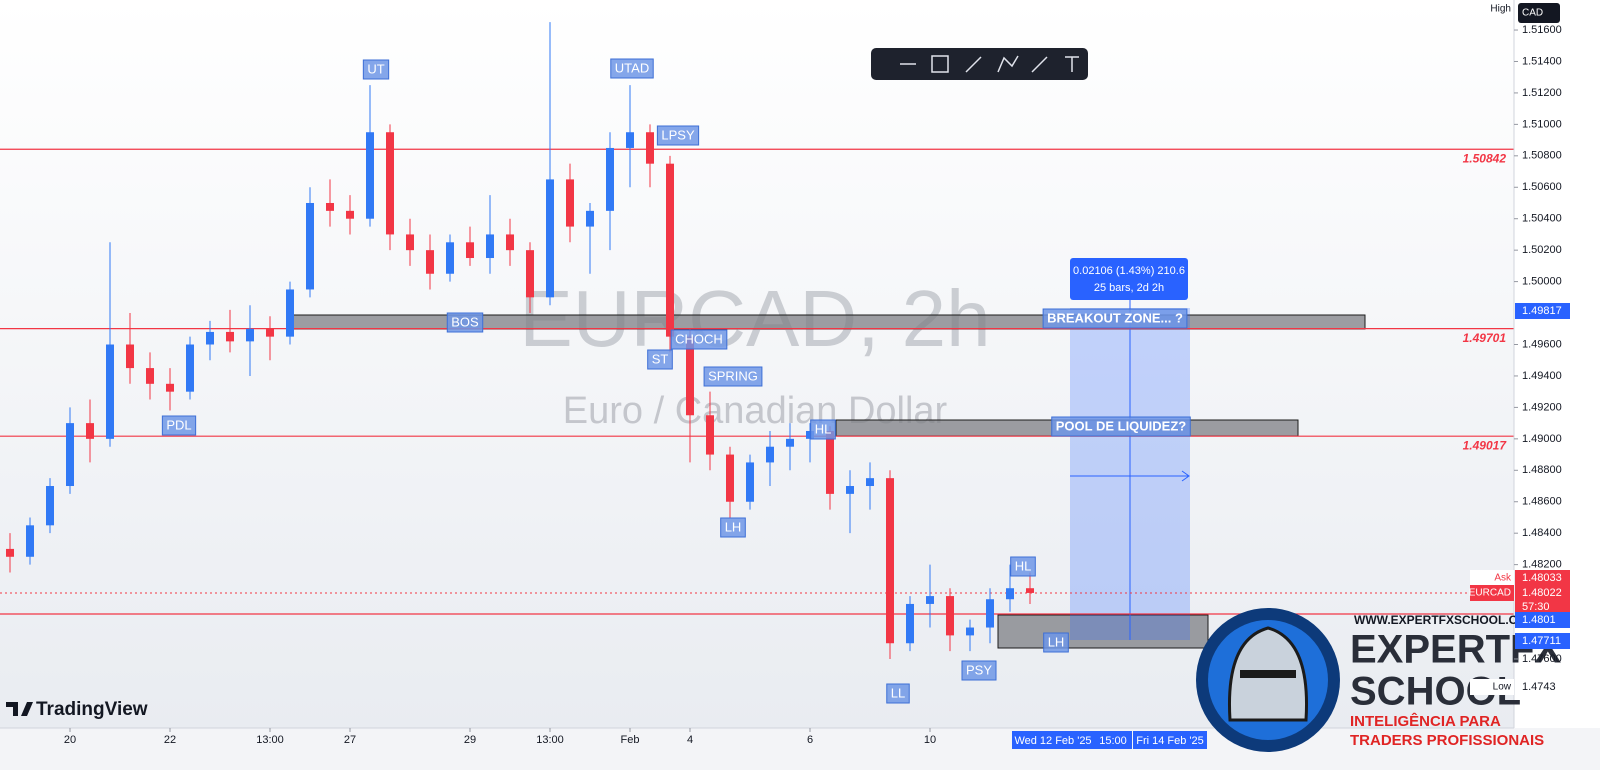  Describe the element at coordinates (1542, 156) in the screenshot. I see `y-tick-label: 1.50800` at that location.